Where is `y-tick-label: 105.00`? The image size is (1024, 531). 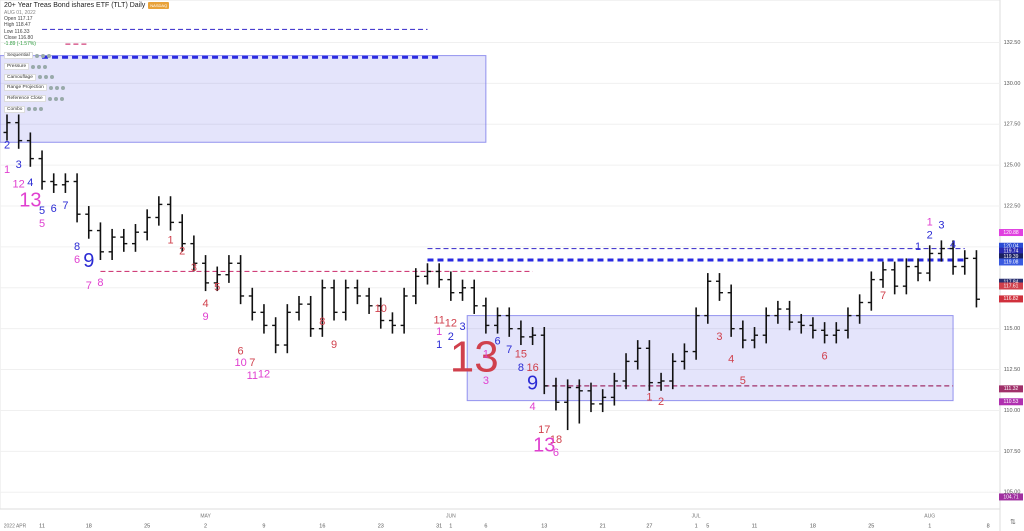
y-tick-label: 105.00 is located at coordinates (1012, 493).